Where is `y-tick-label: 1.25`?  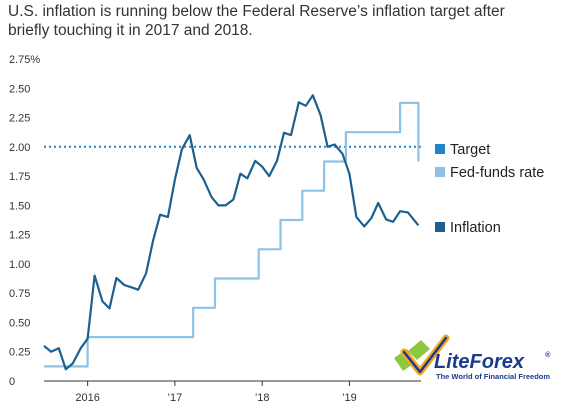
y-tick-label: 1.25 is located at coordinates (19, 236).